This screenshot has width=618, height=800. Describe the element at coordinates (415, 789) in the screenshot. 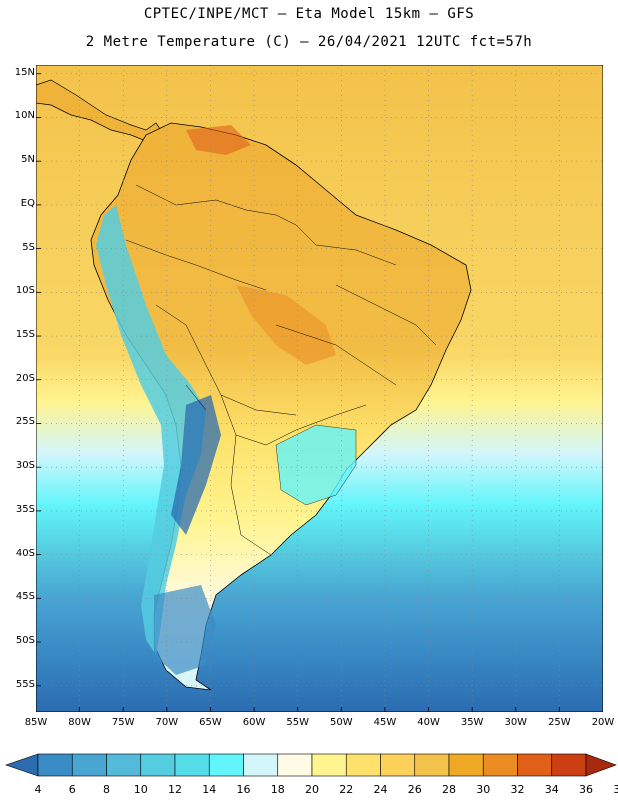

I see `colorbar-label: 26` at that location.